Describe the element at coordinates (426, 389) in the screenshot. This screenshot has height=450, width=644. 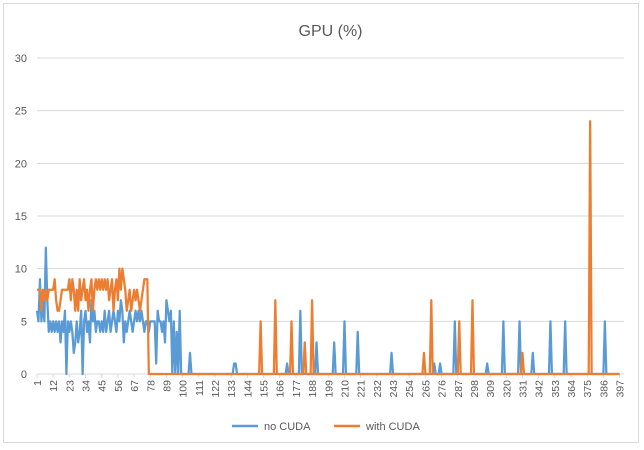
I see `x-tick-label: 265` at that location.